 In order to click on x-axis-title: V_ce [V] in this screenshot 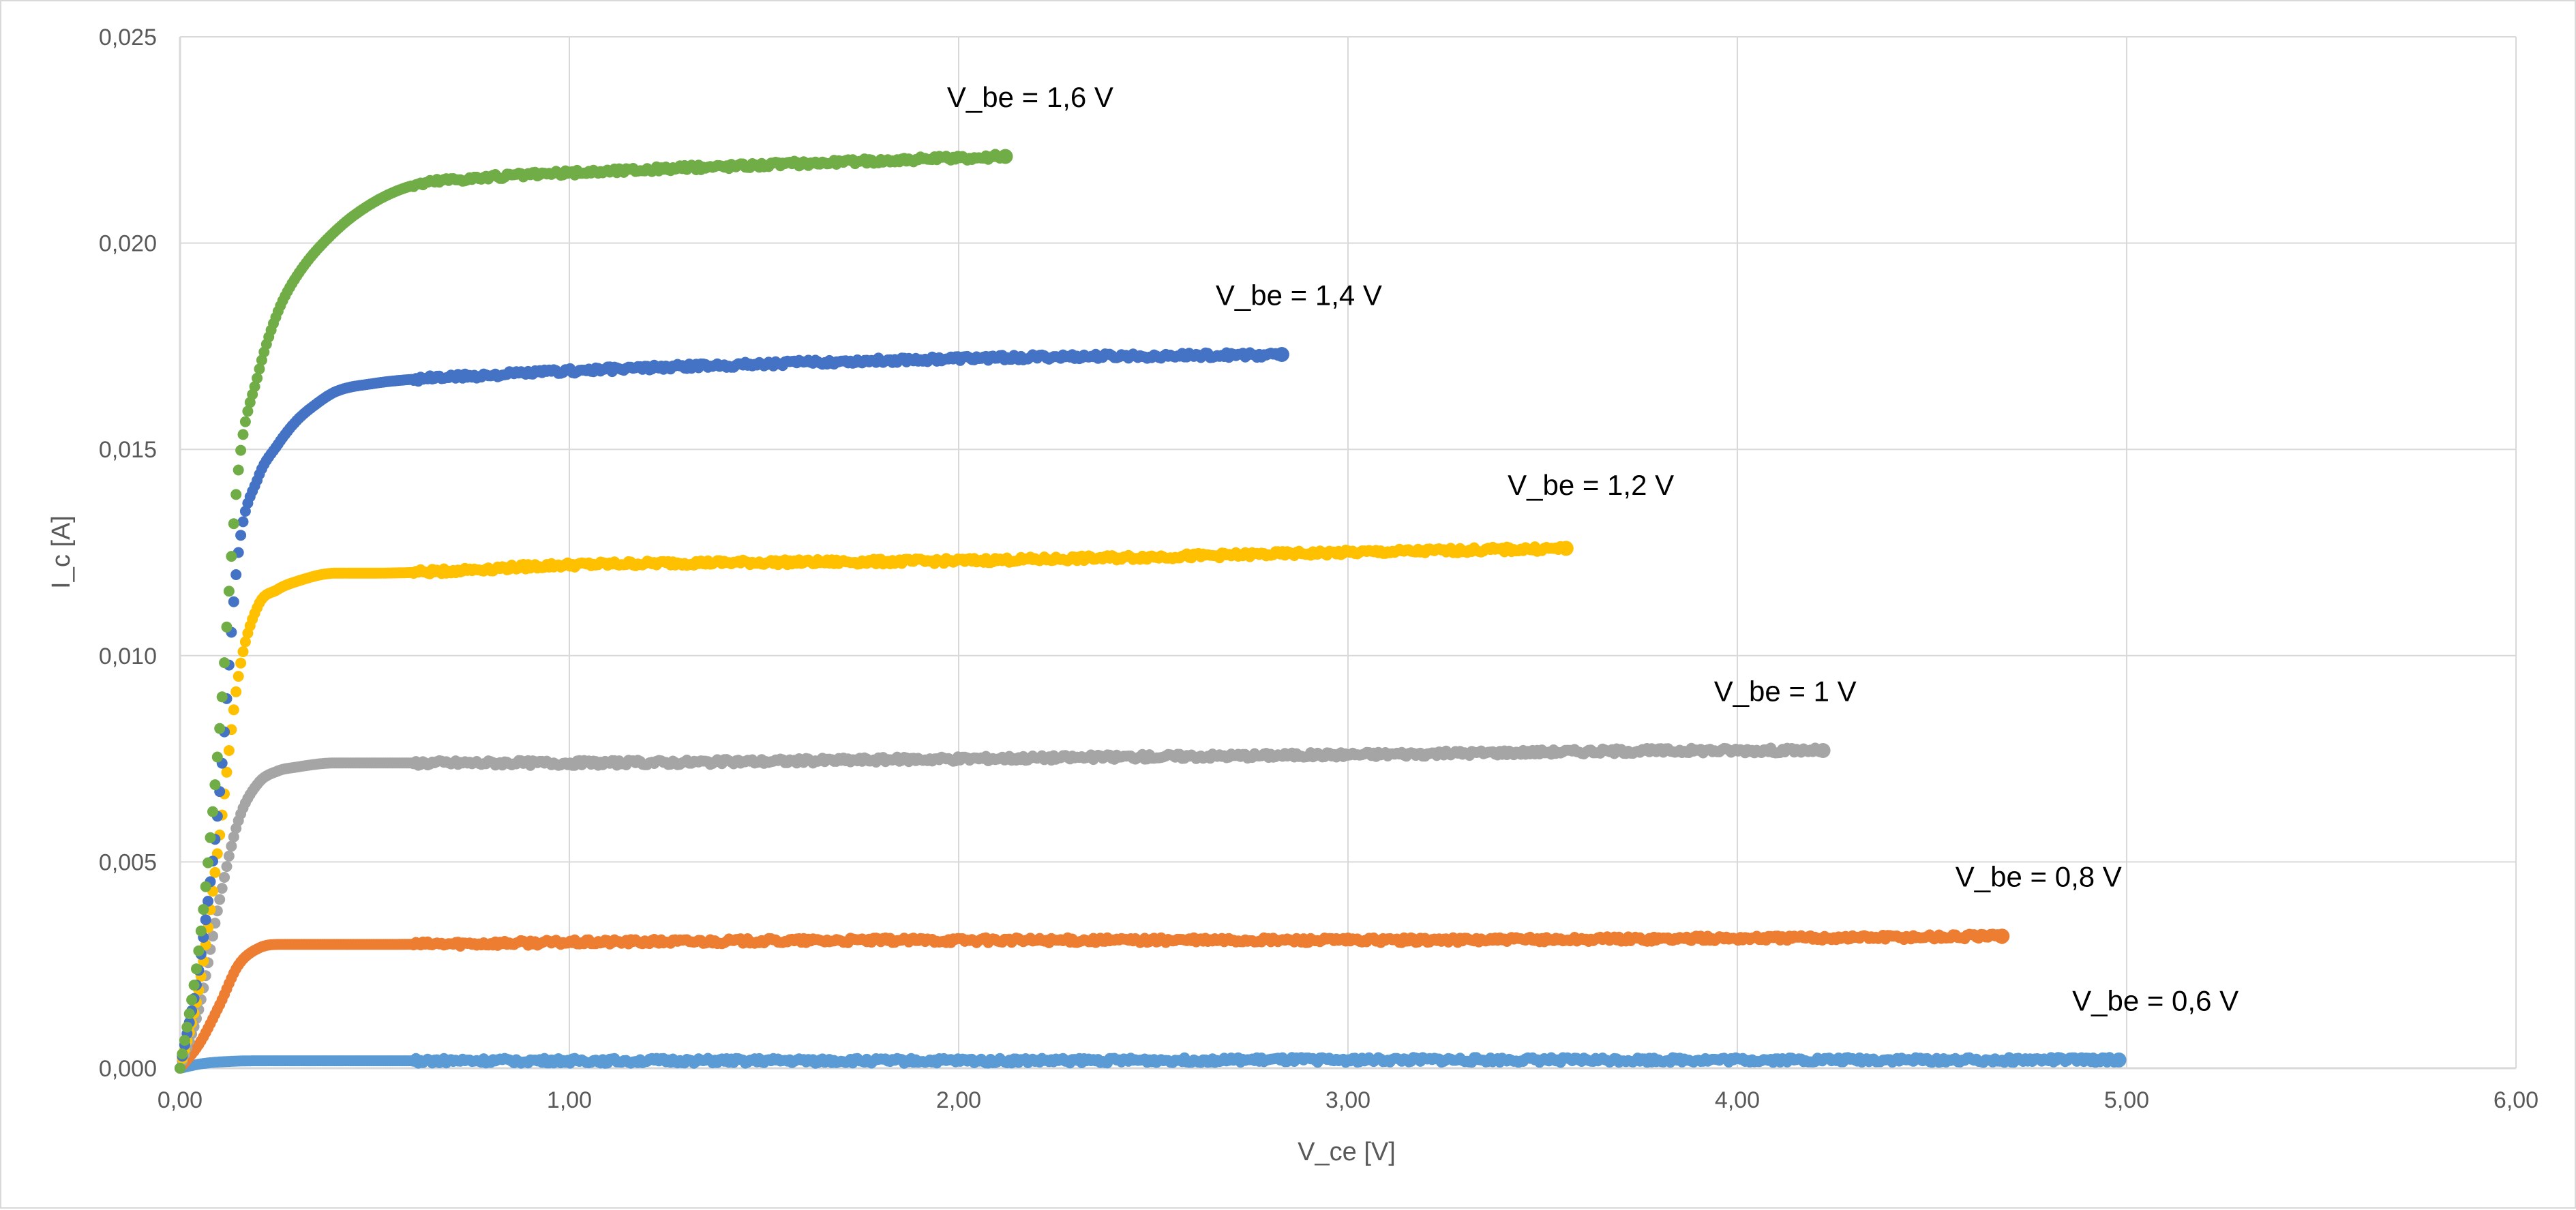, I will do `click(1347, 1152)`.